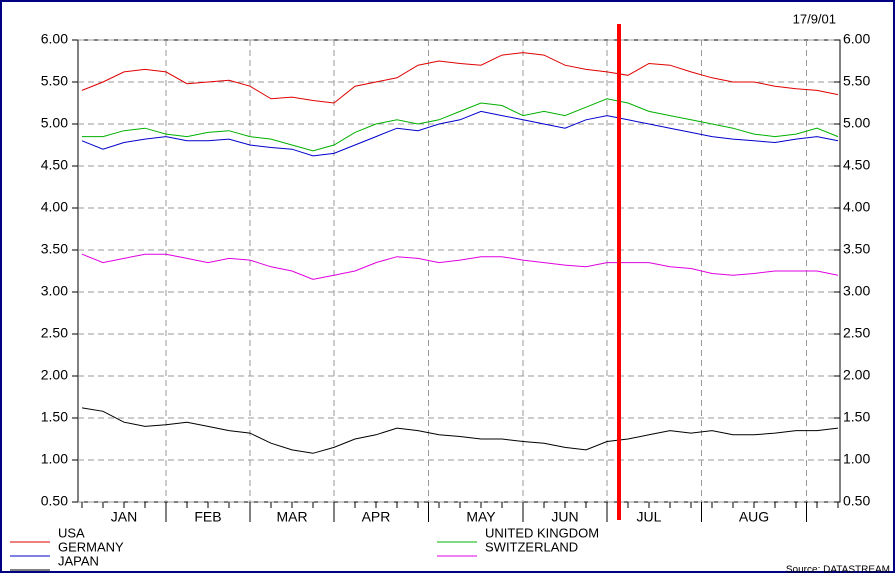 This screenshot has height=574, width=896. I want to click on date-label: 17/9/01, so click(814, 18).